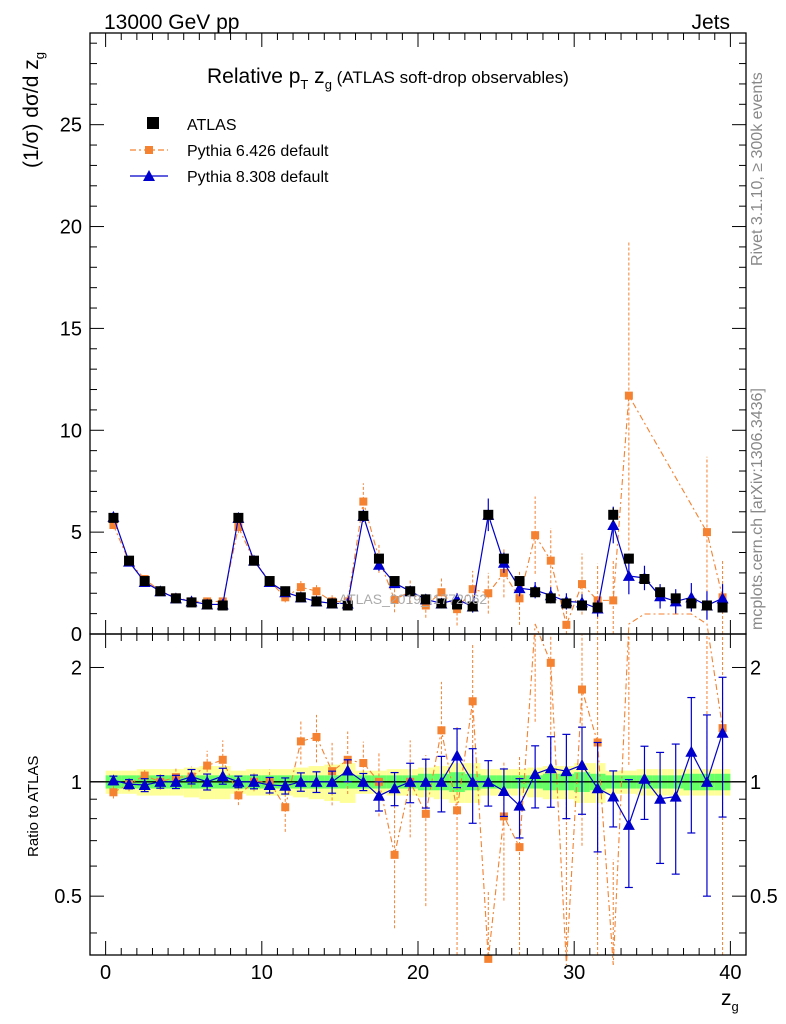  I want to click on y-tick-label: 25, so click(71, 126).